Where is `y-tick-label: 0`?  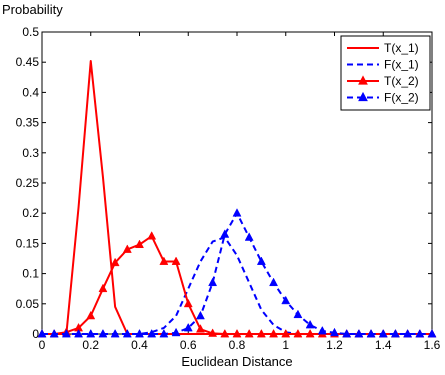
y-tick-label: 0 is located at coordinates (35, 334).